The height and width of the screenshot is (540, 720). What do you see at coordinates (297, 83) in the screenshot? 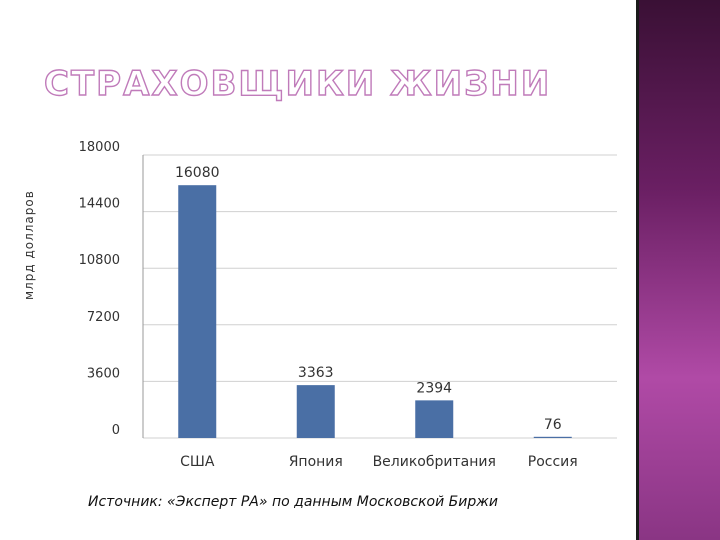
I see `slide-title: СТРАХОВЩИКИ ЖИЗНИ` at bounding box center [297, 83].